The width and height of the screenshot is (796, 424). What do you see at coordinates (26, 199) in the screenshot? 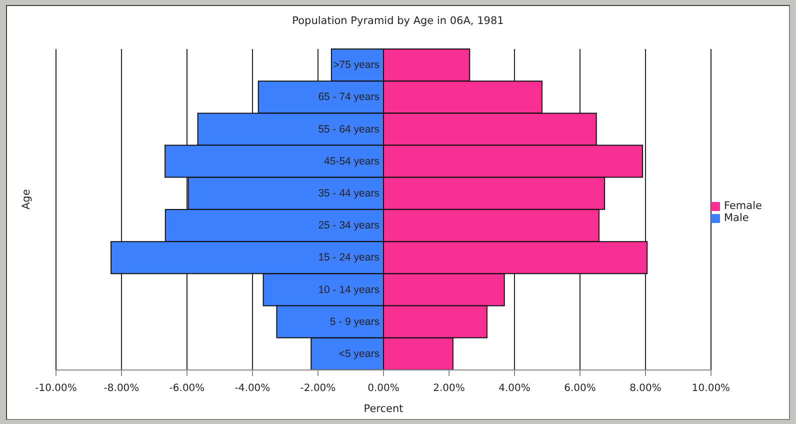
I see `y-axis-title: Age` at bounding box center [26, 199].